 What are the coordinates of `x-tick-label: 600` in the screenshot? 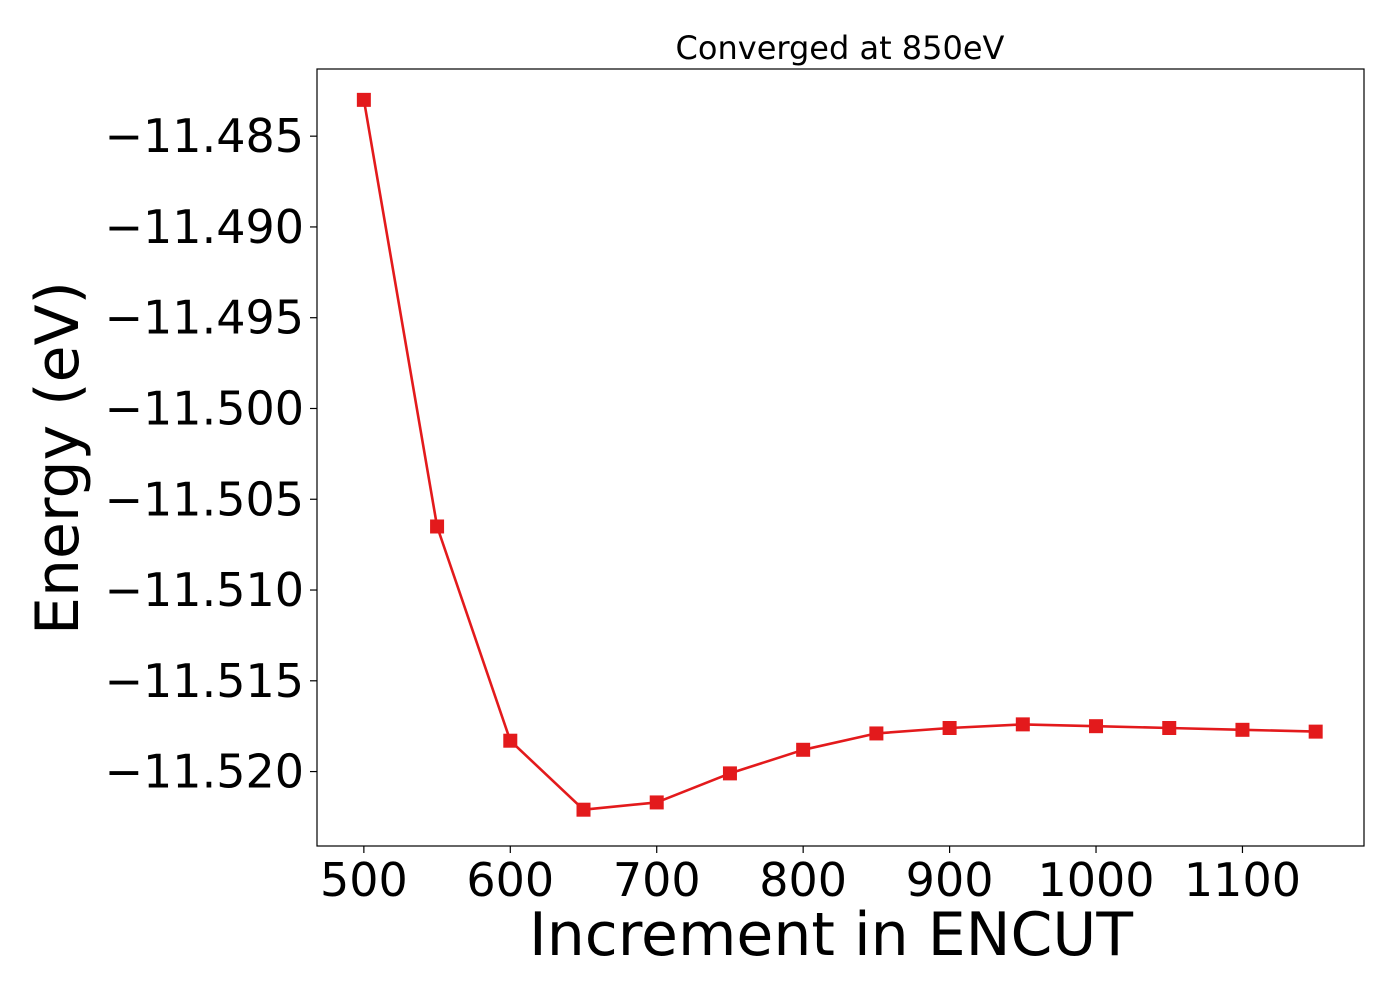 It's located at (510, 880).